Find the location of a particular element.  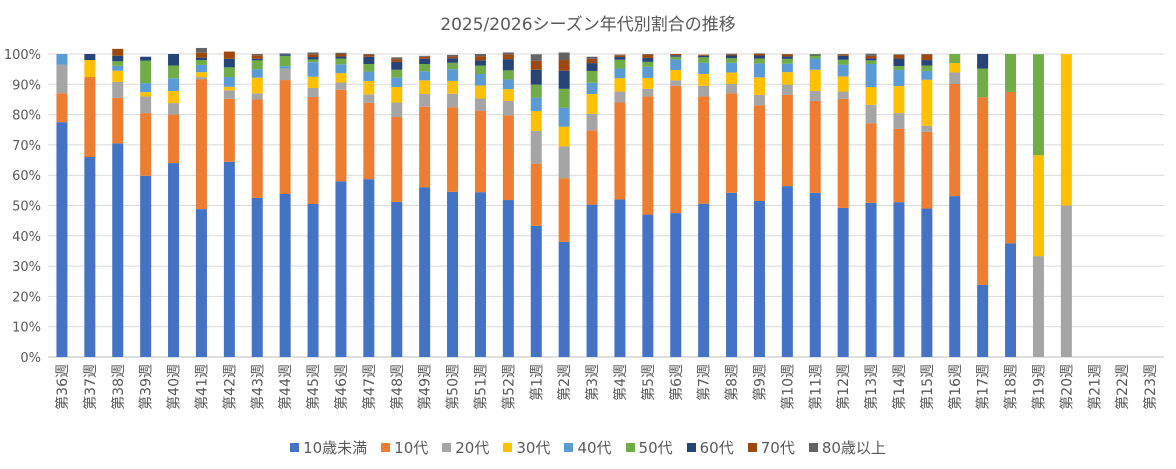

legend-item: 10歳未満 is located at coordinates (328, 447).